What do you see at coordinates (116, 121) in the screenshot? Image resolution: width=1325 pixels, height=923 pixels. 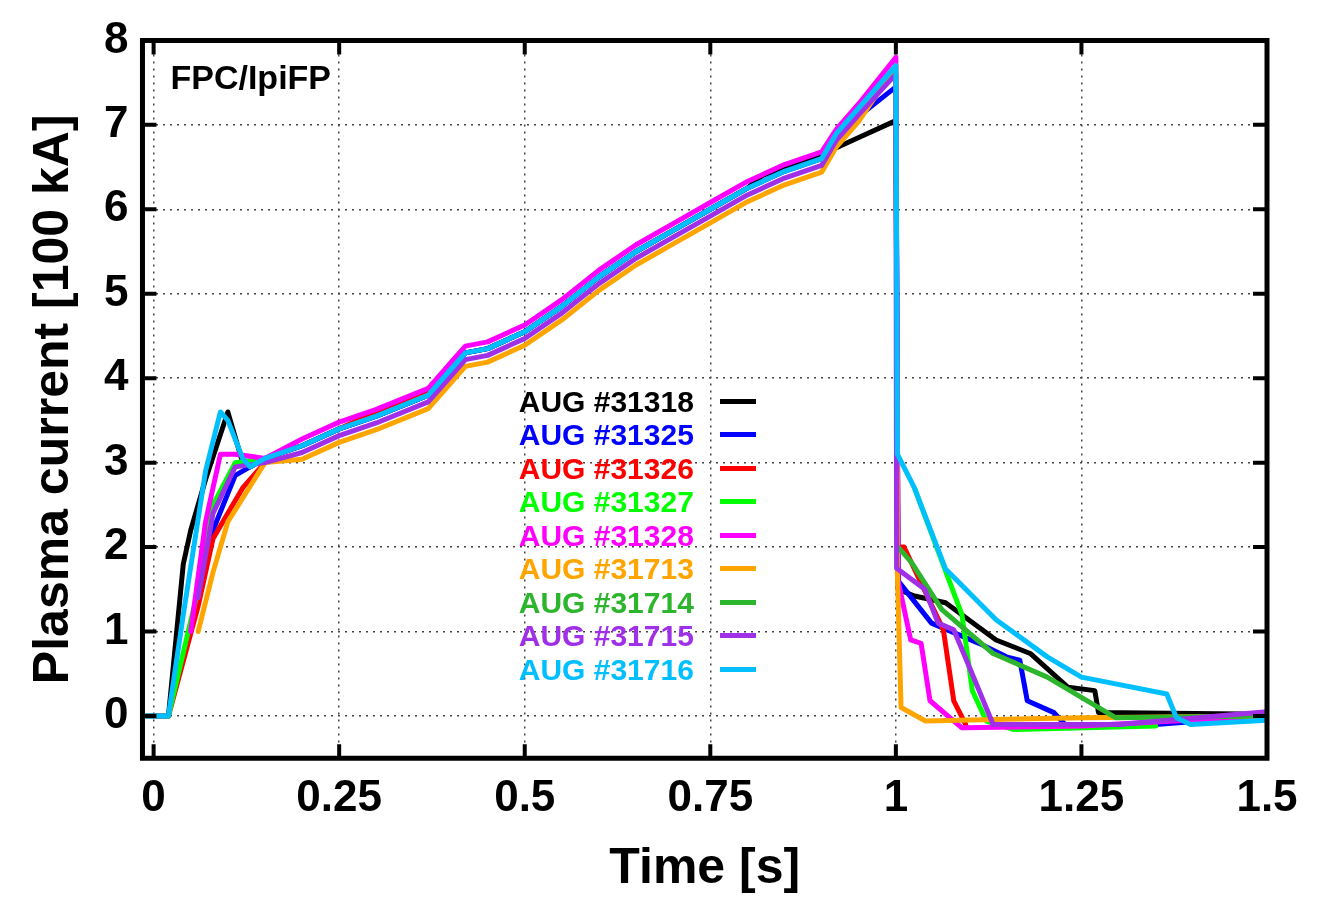 I see `y-tick-label: 7` at bounding box center [116, 121].